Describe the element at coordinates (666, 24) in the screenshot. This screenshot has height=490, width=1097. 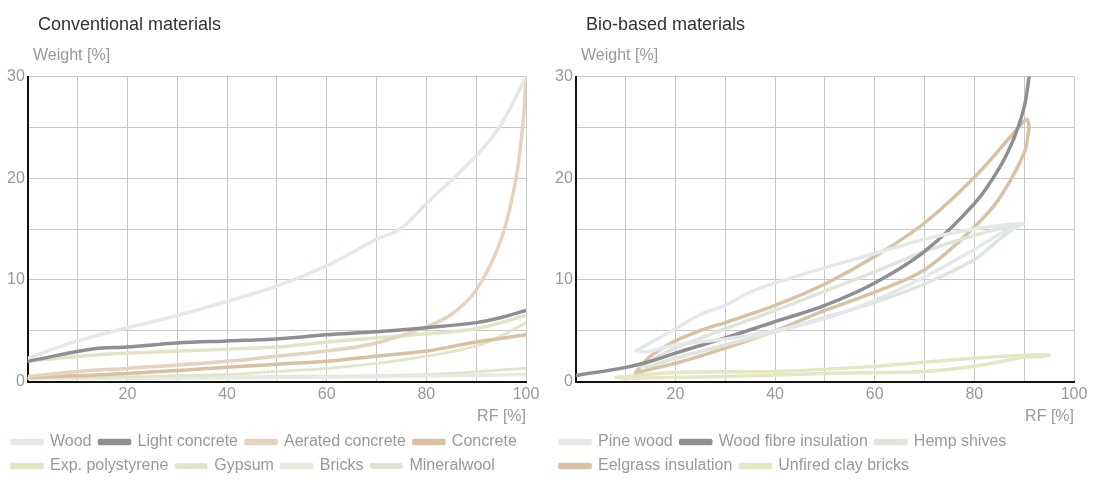
I see `chart-title: Bio-based materials` at that location.